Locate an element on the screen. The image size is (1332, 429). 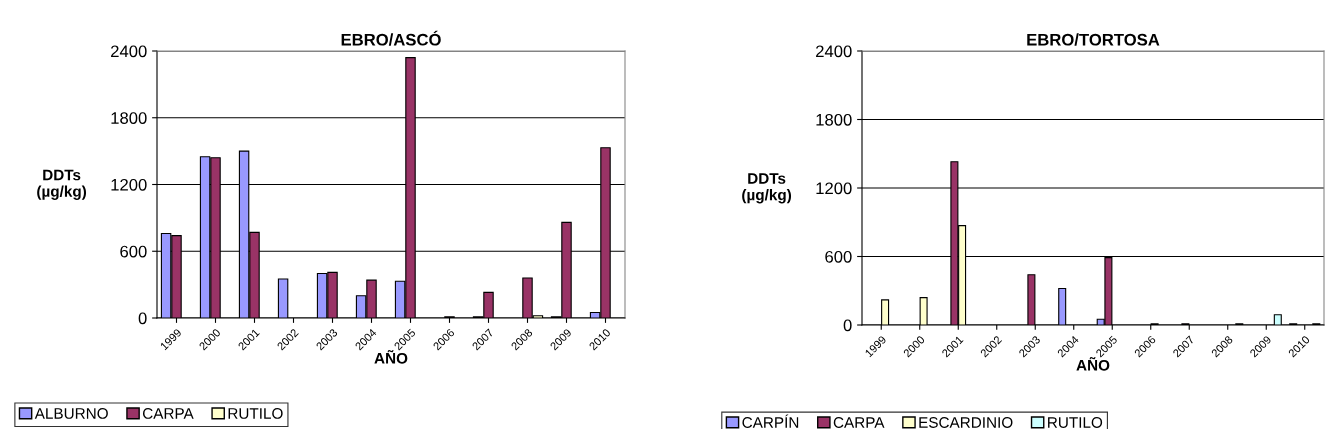
legend-label: ALBURNO is located at coordinates (71, 413).